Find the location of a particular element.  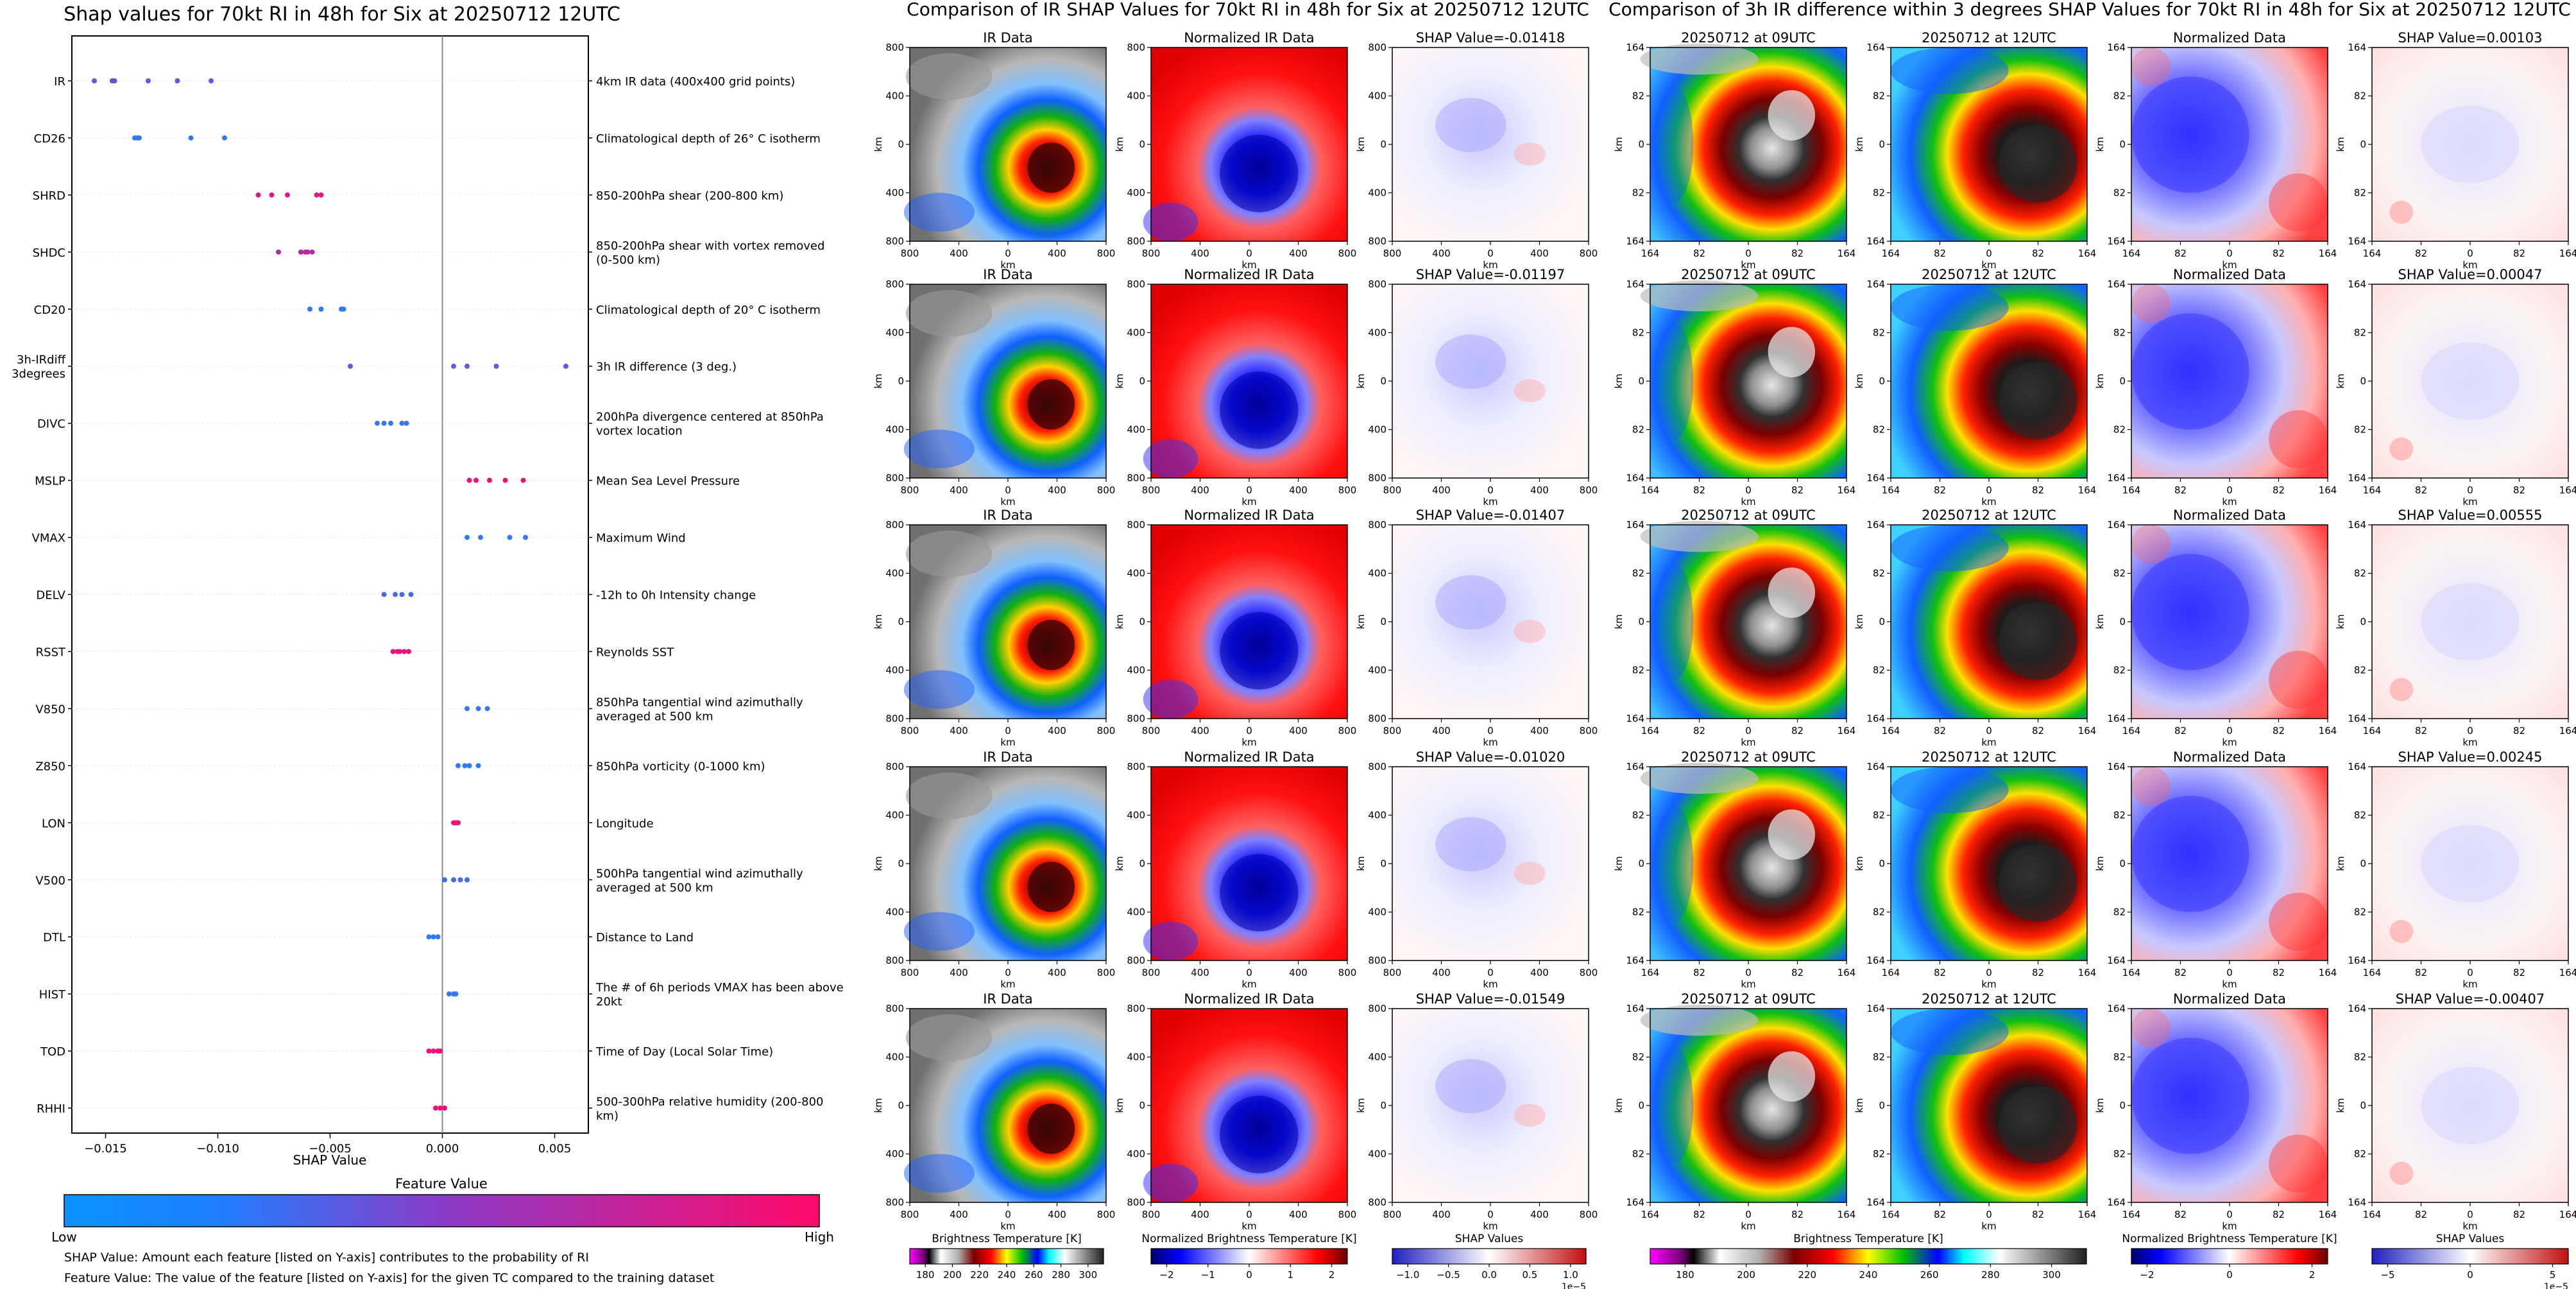

feature-name-label: HIST is located at coordinates (53, 995).